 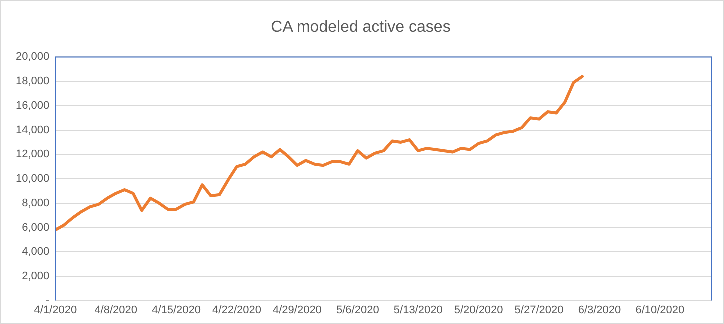 What do you see at coordinates (361, 27) in the screenshot?
I see `chart-title: CA modeled active cases` at bounding box center [361, 27].